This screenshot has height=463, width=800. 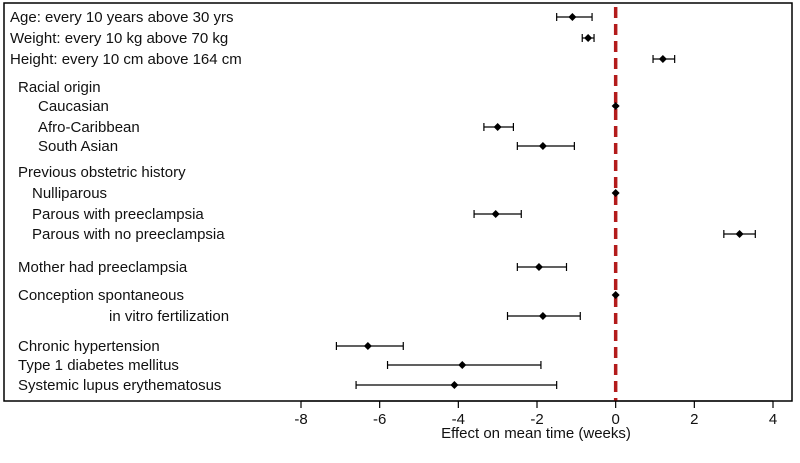 What do you see at coordinates (73, 106) in the screenshot?
I see `row-label: Caucasian` at bounding box center [73, 106].